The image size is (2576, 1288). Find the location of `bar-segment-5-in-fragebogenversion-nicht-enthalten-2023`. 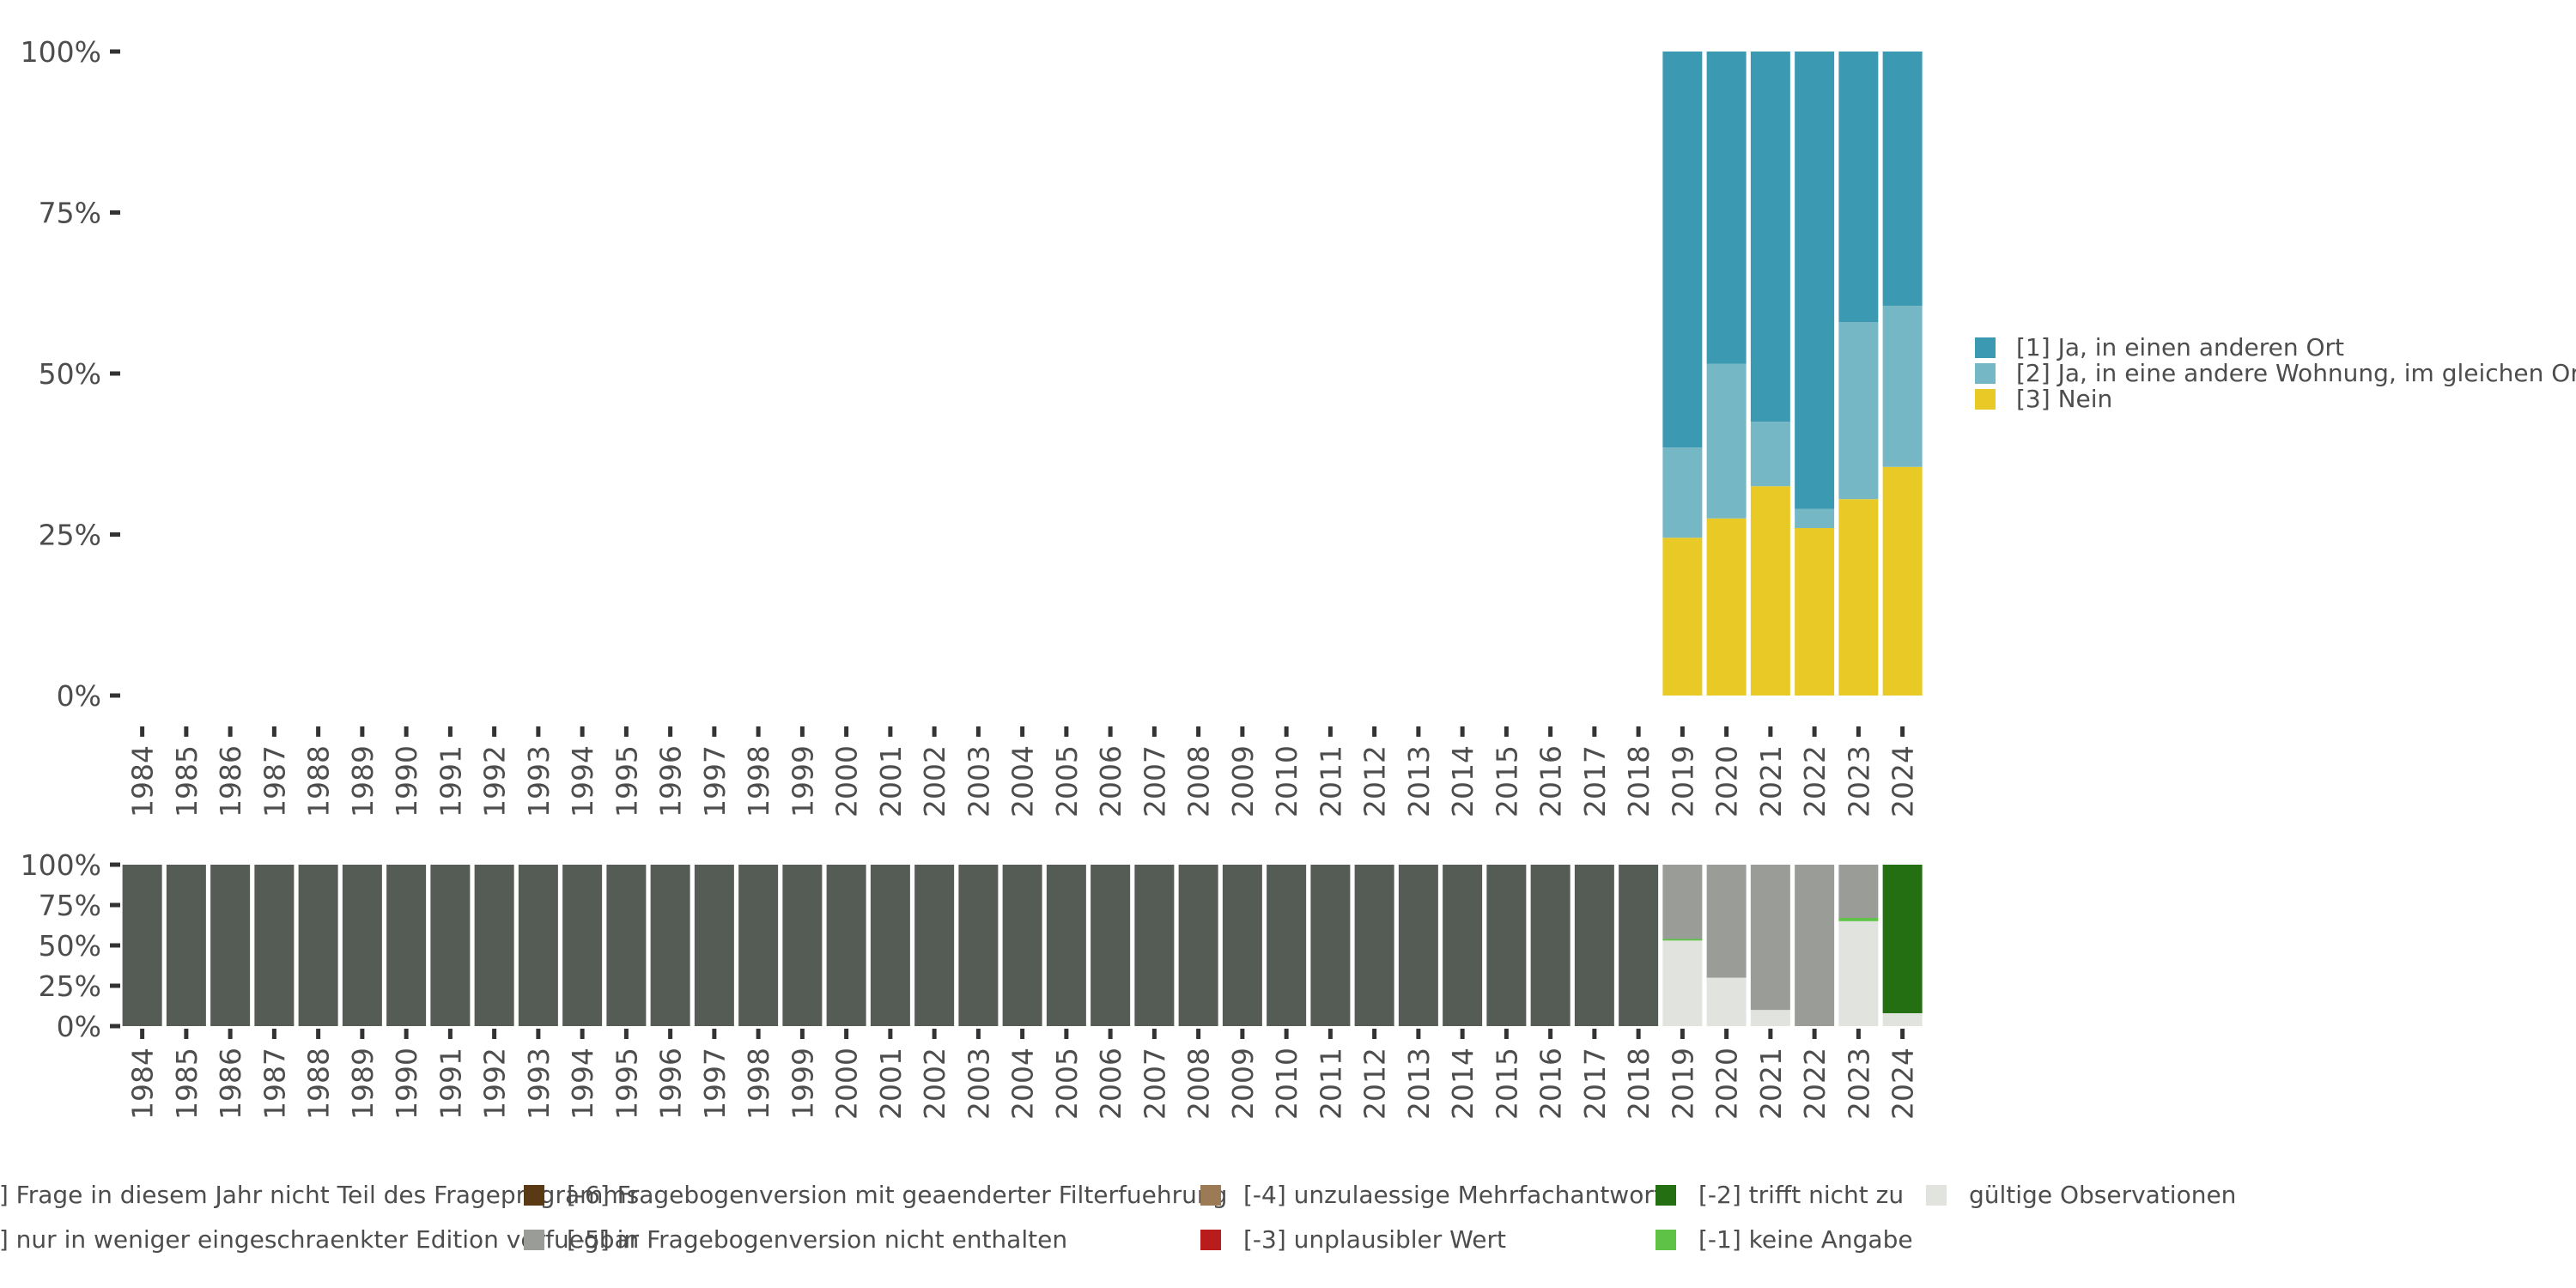

bar-segment-5-in-fragebogenversion-nicht-enthalten-2023 is located at coordinates (1858, 892).